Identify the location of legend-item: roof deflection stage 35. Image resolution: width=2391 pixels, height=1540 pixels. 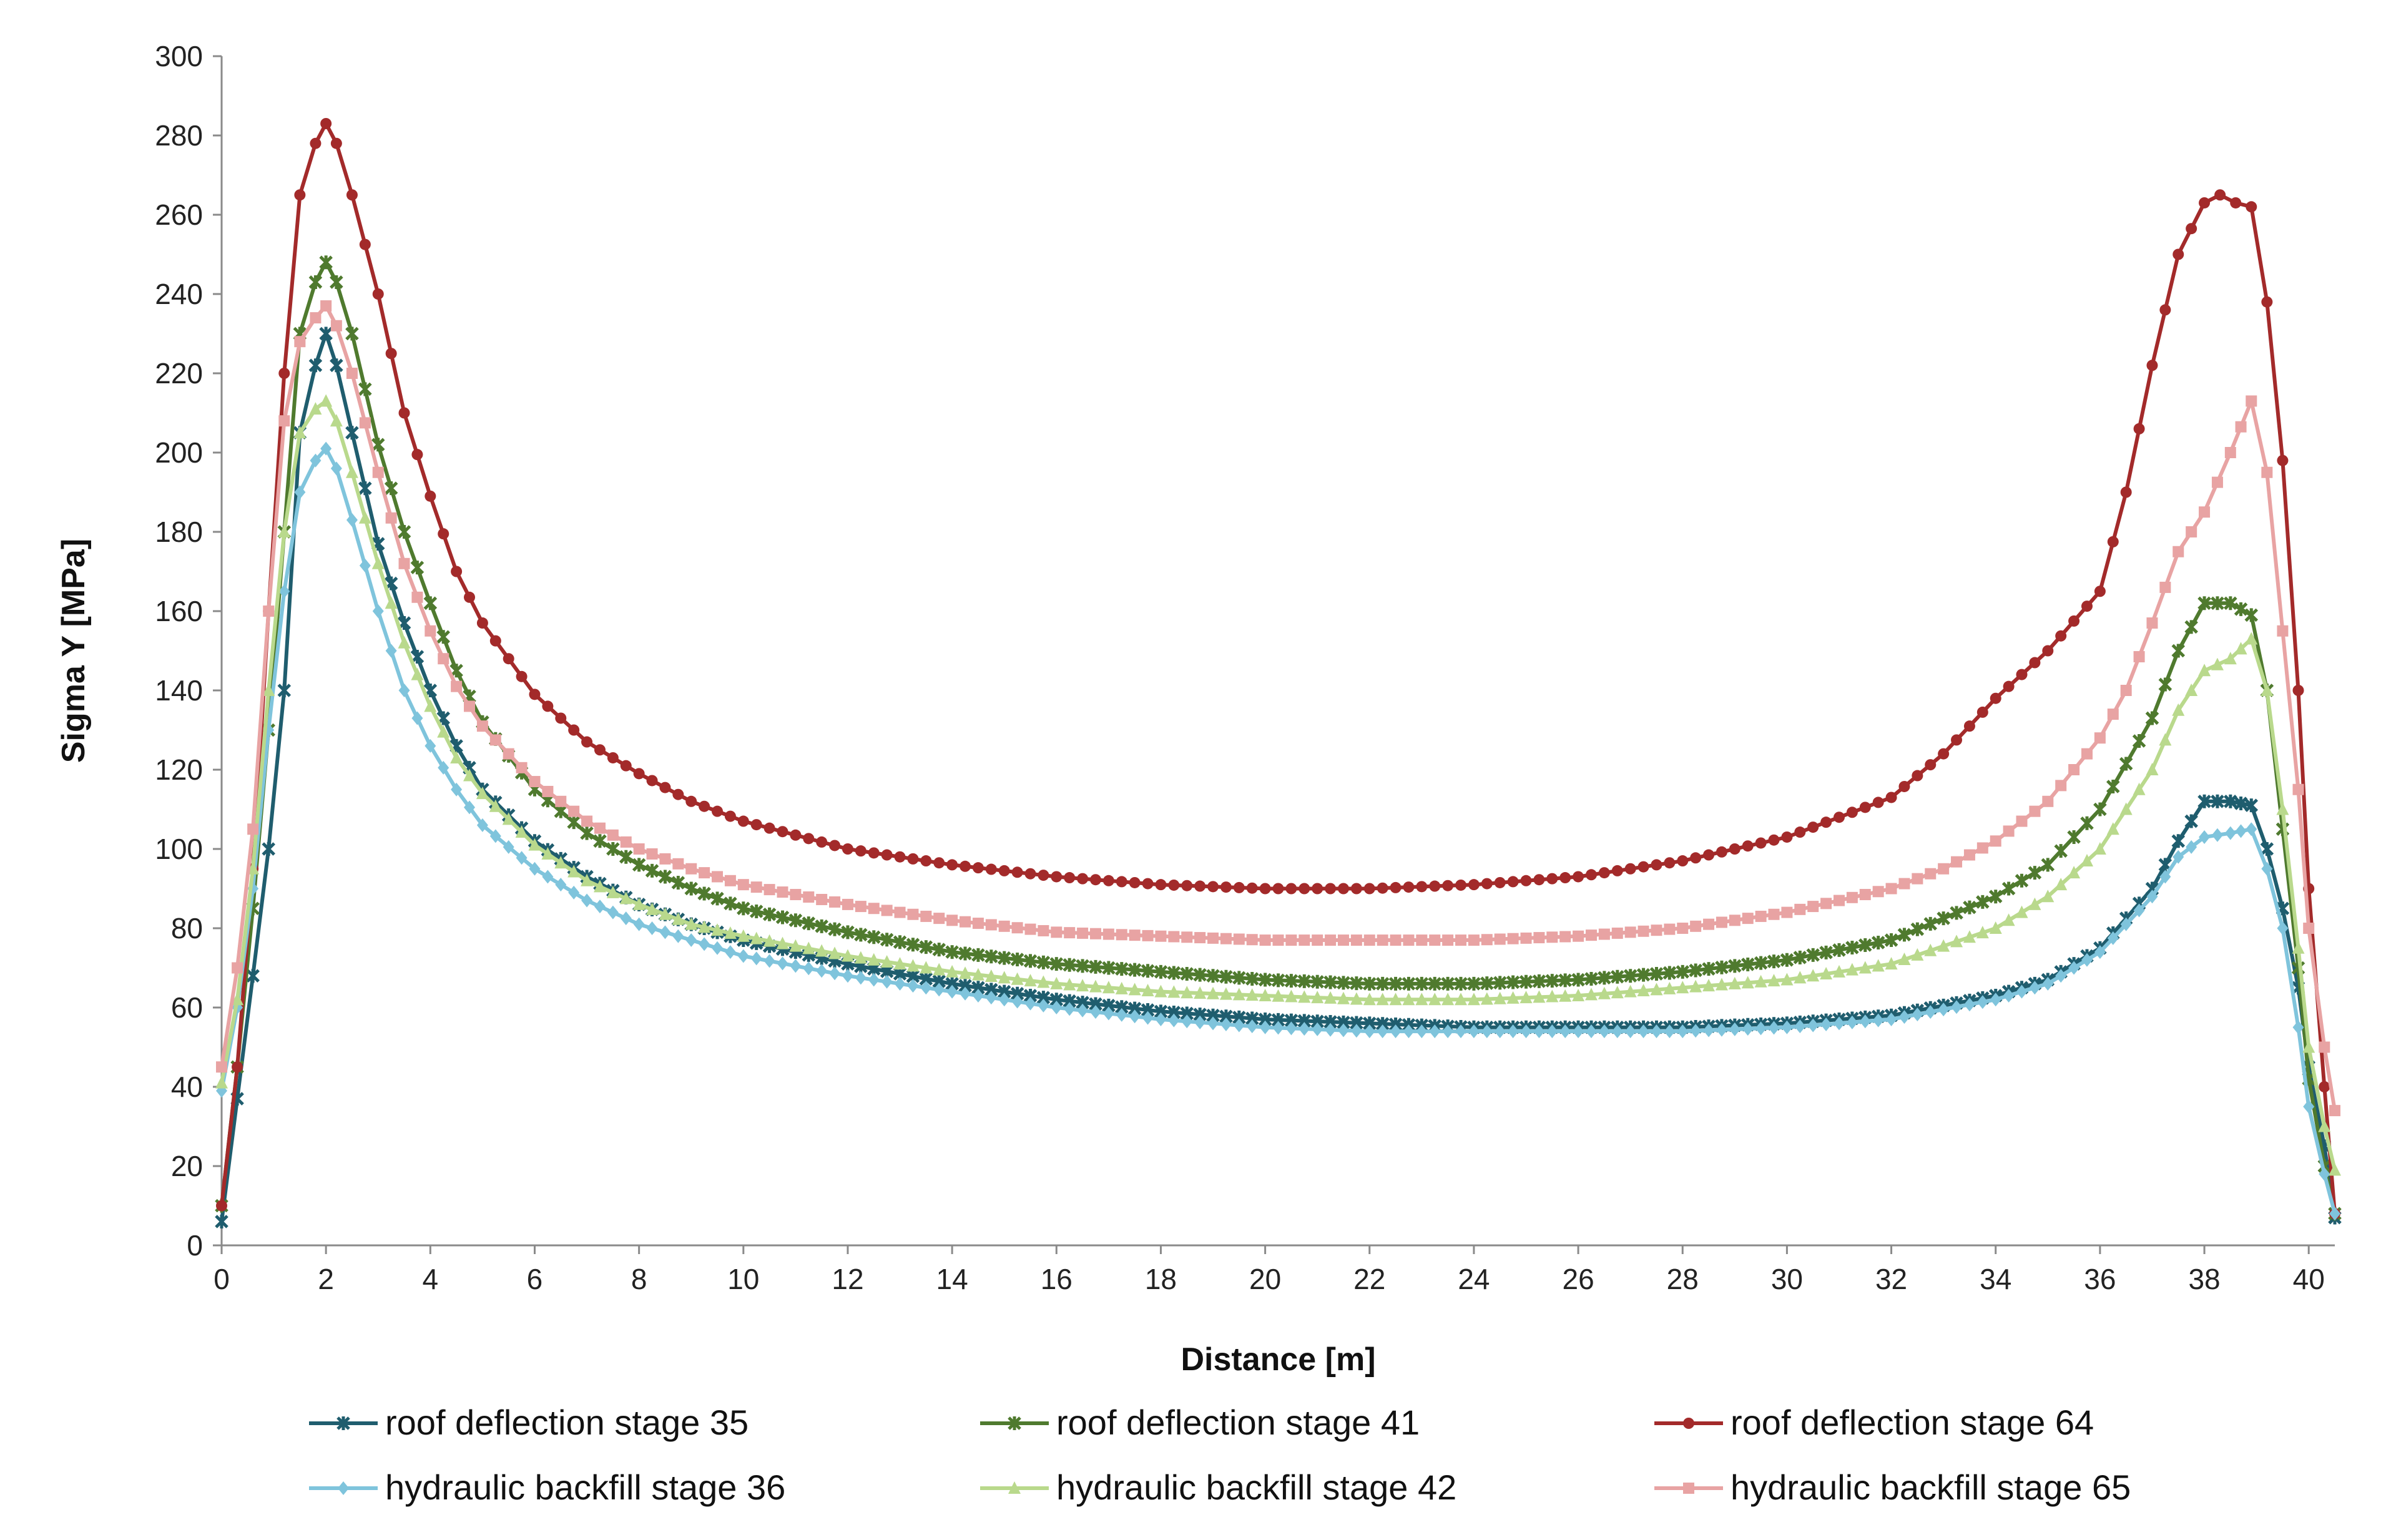
(529, 1422).